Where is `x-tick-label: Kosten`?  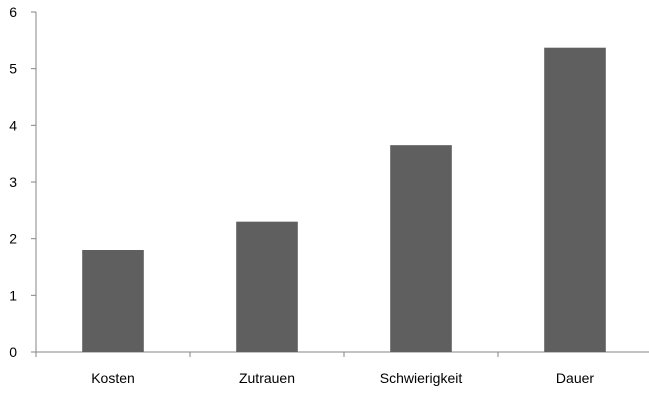 x-tick-label: Kosten is located at coordinates (113, 378).